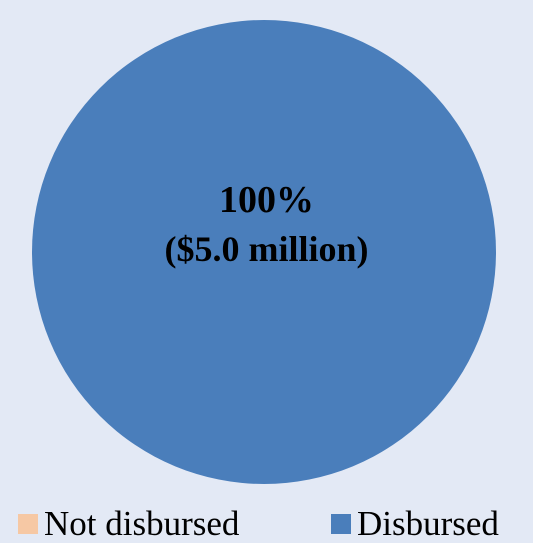 This screenshot has height=543, width=533. I want to click on legend-item-not-disbursed: Not disbursed, so click(128, 524).